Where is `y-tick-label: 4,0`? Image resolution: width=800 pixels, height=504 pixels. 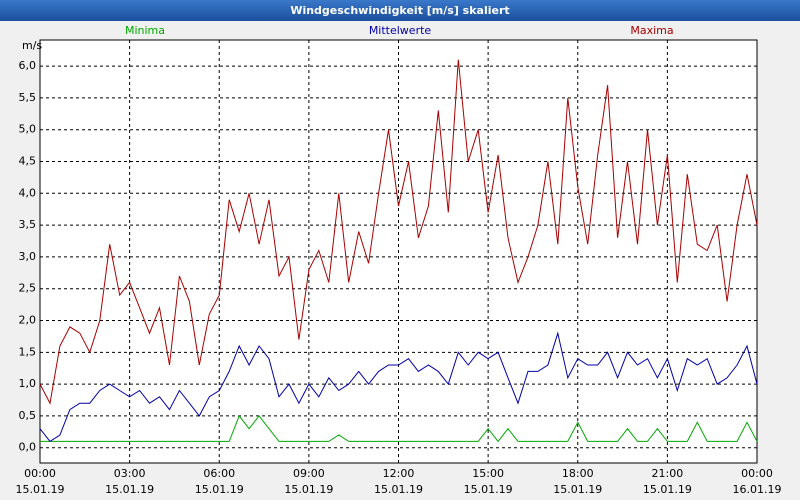 y-tick-label: 4,0 is located at coordinates (28, 192).